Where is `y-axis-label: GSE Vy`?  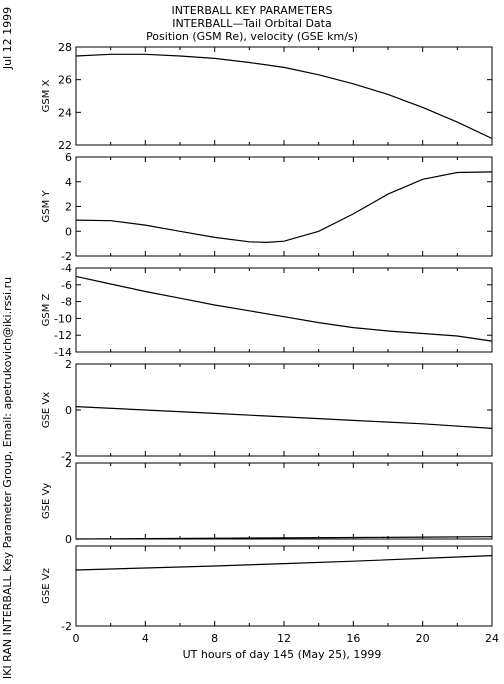 y-axis-label: GSE Vy is located at coordinates (46, 501).